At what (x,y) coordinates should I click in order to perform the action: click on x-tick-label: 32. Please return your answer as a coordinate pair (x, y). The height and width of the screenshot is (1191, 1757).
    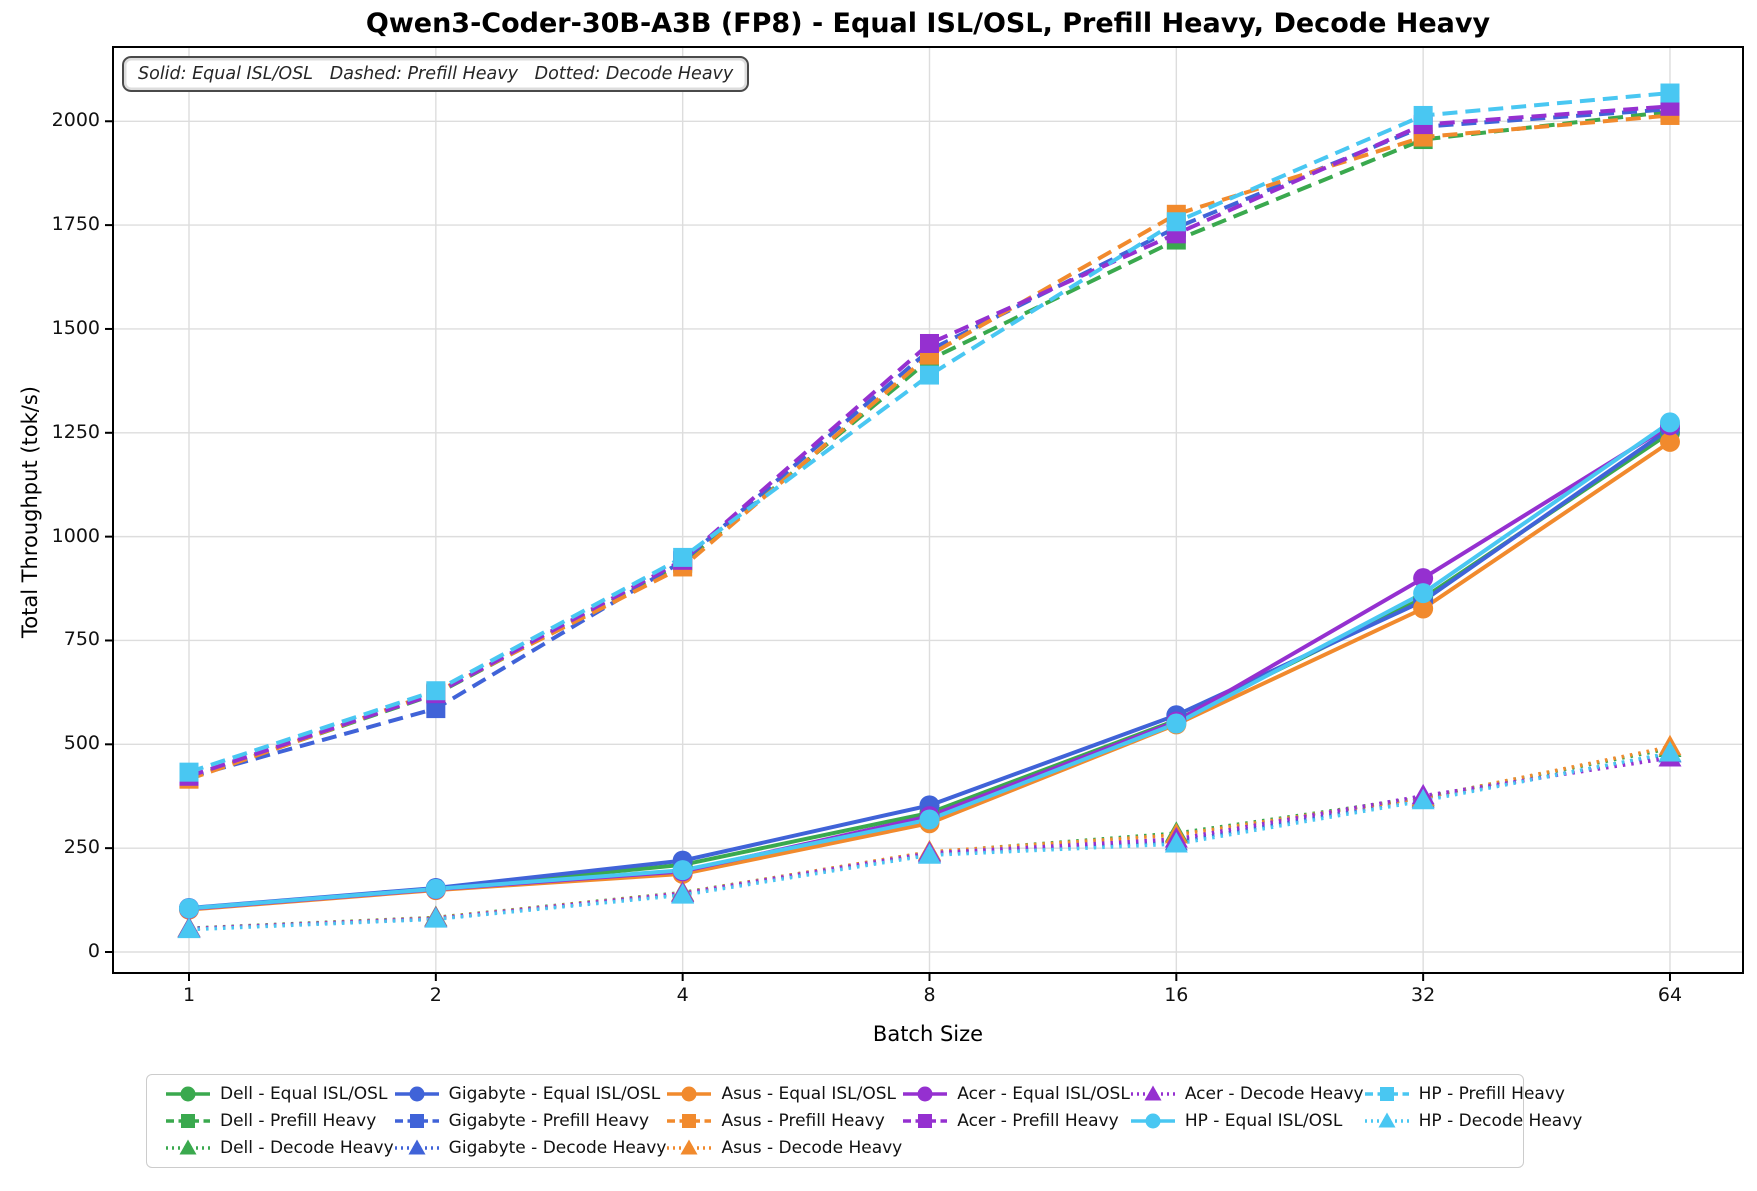
    Looking at the image, I should click on (1423, 995).